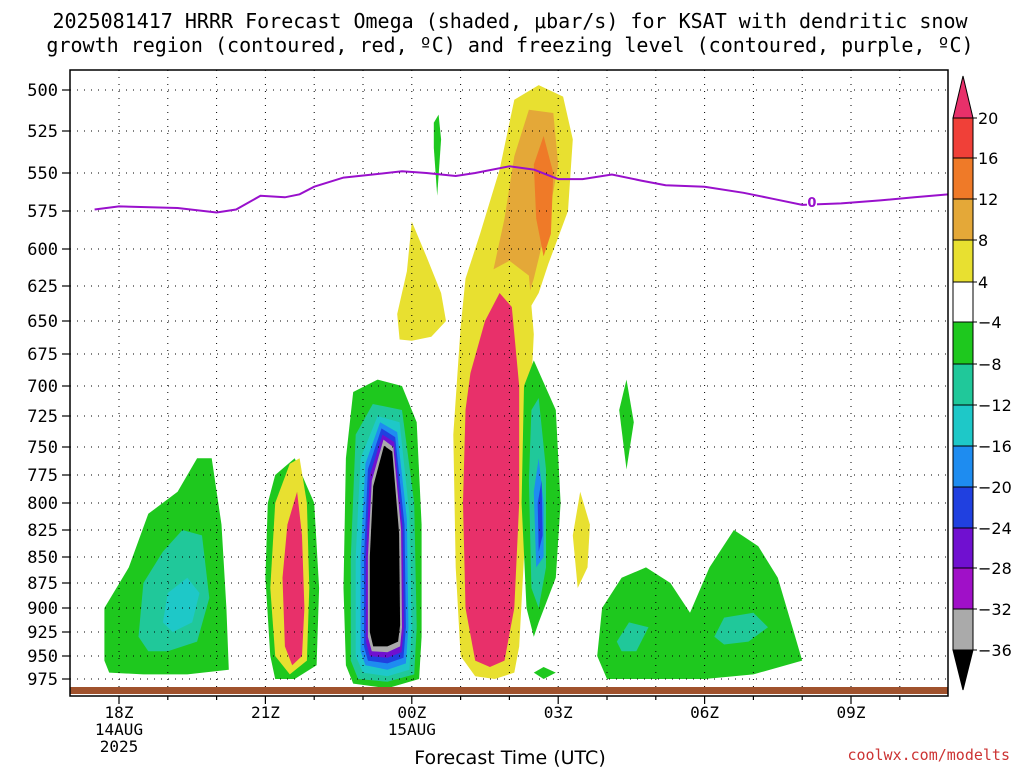 Image resolution: width=1024 pixels, height=768 pixels. I want to click on colorbar-label-13: −36, so click(995, 650).